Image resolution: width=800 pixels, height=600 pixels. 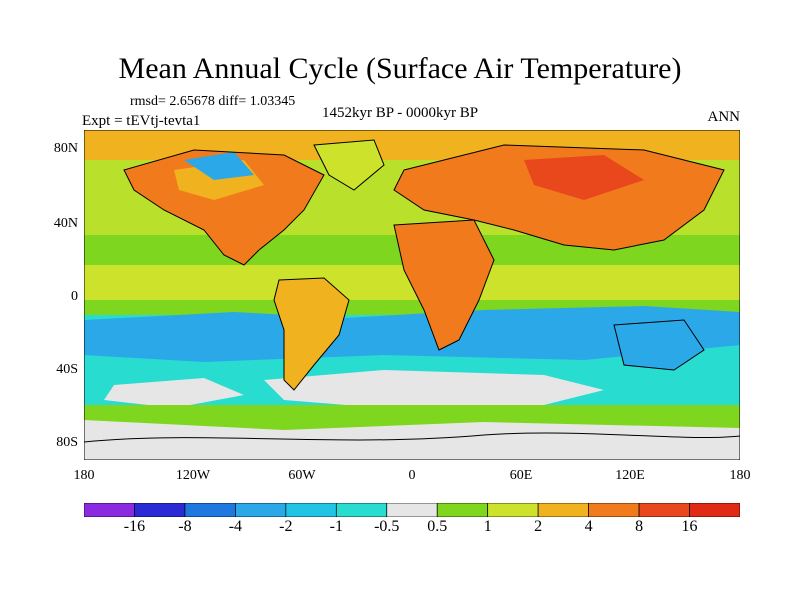 What do you see at coordinates (65, 148) in the screenshot?
I see `lat-label-80n: 80N` at bounding box center [65, 148].